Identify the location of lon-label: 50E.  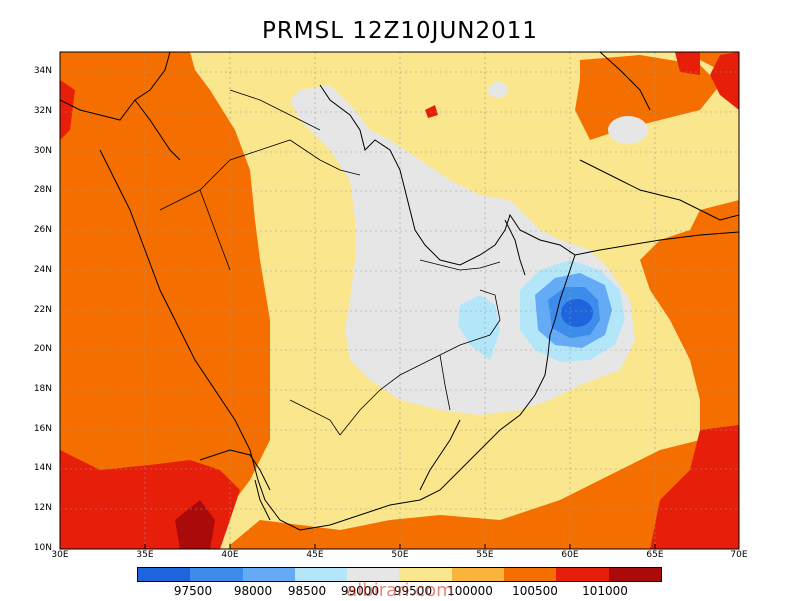
(400, 555).